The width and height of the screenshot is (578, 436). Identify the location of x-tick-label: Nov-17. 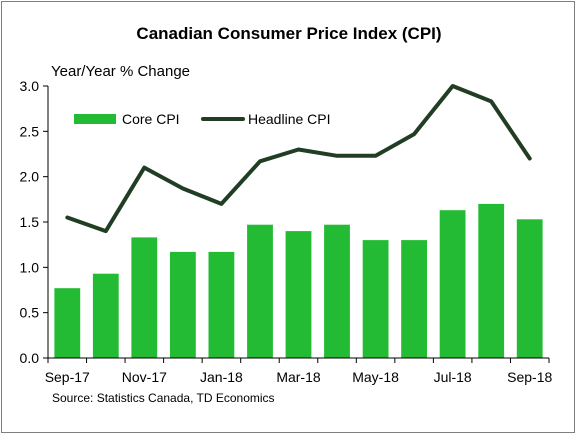
(144, 377).